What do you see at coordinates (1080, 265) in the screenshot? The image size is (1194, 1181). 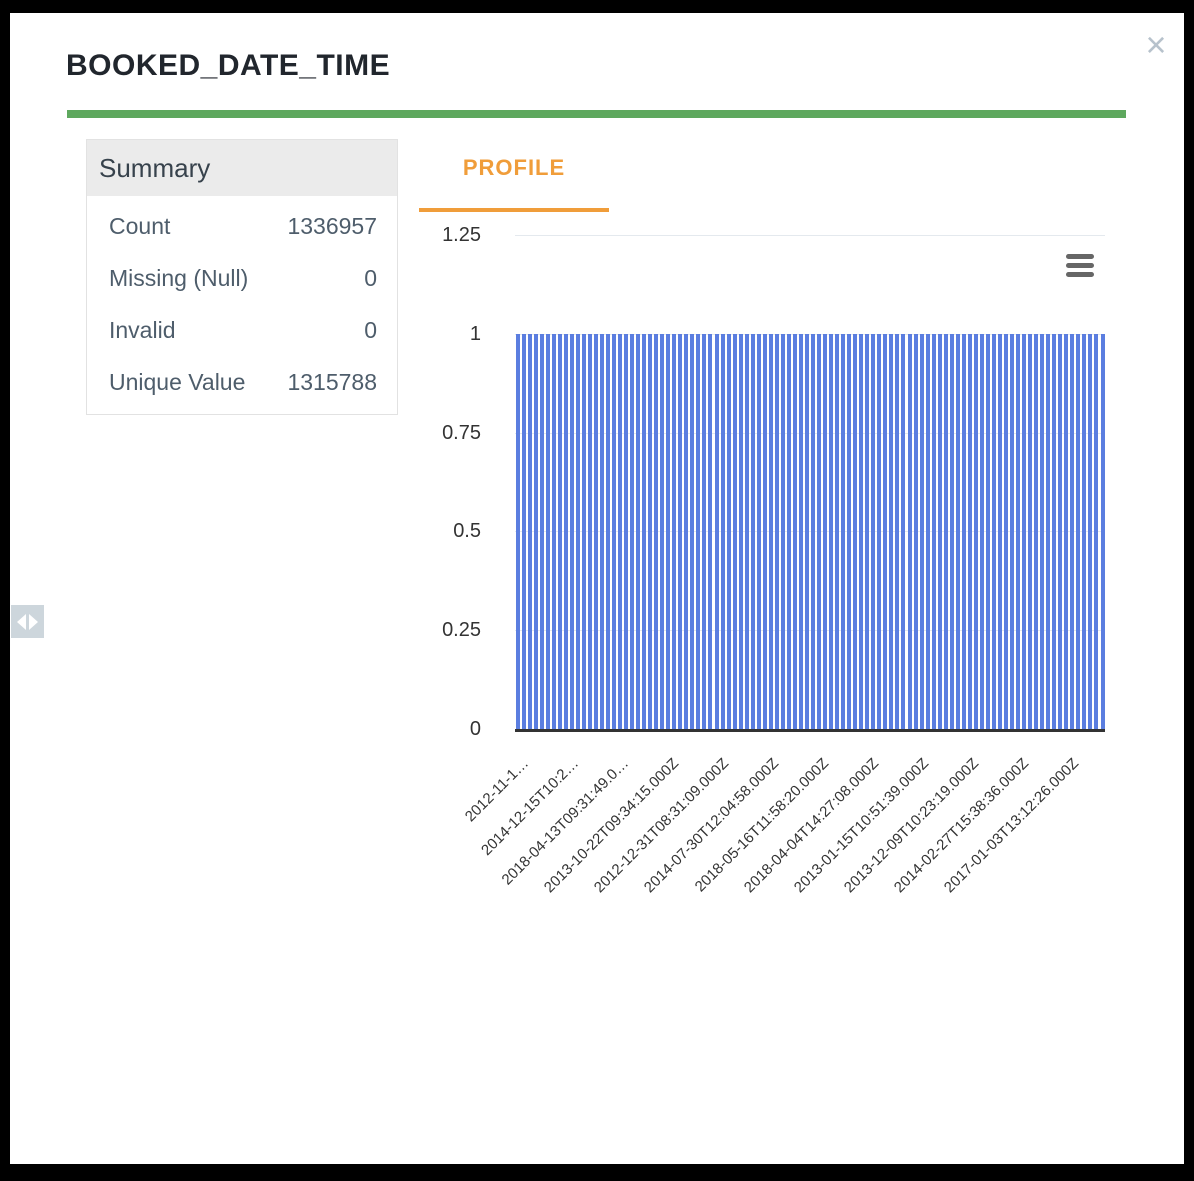 I see `chart-menu-button` at bounding box center [1080, 265].